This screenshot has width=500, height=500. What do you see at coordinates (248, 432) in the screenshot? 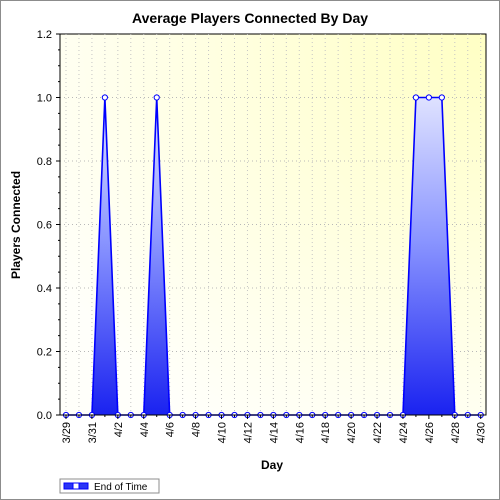
I see `x-tick-label: 4/12` at bounding box center [248, 432].